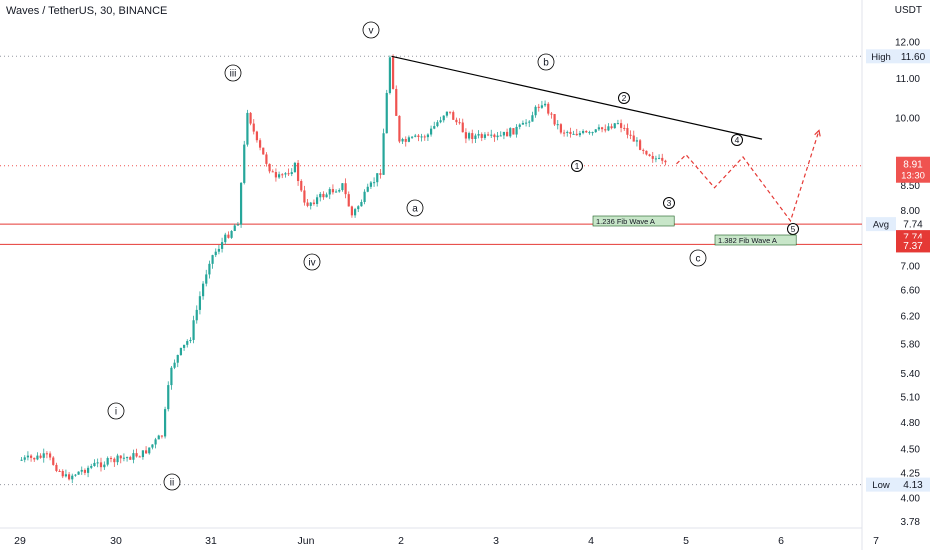 The height and width of the screenshot is (550, 932). What do you see at coordinates (172, 483) in the screenshot?
I see `wave-label: ii` at bounding box center [172, 483].